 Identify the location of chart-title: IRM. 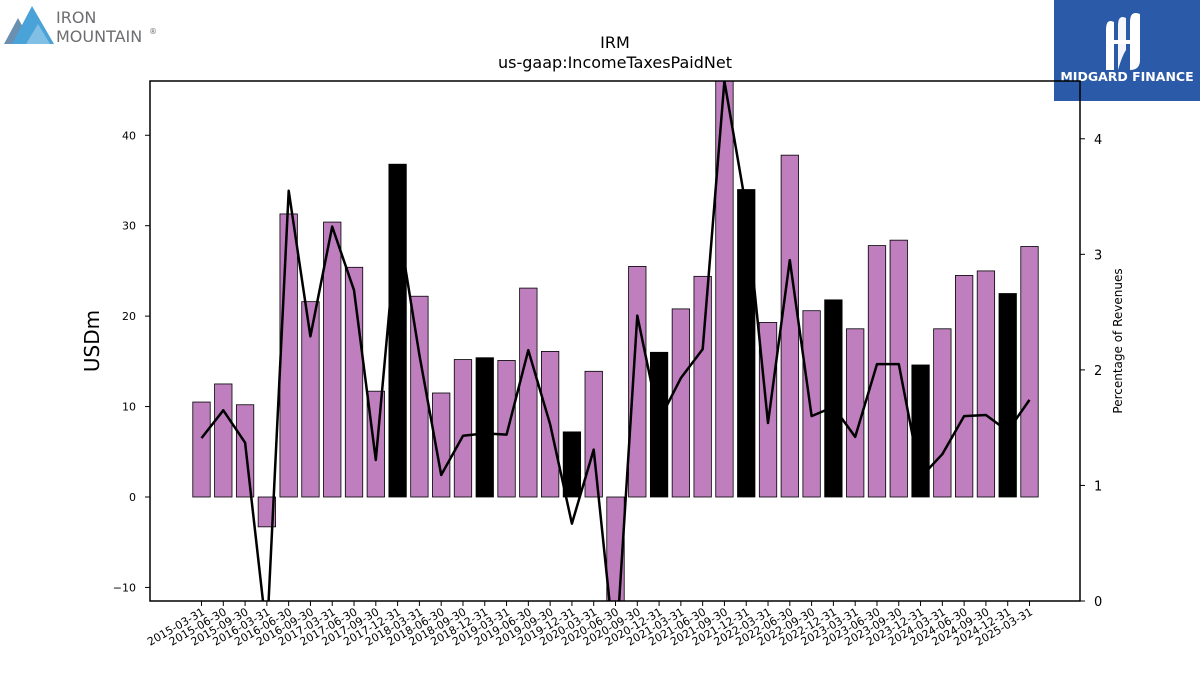
(615, 42).